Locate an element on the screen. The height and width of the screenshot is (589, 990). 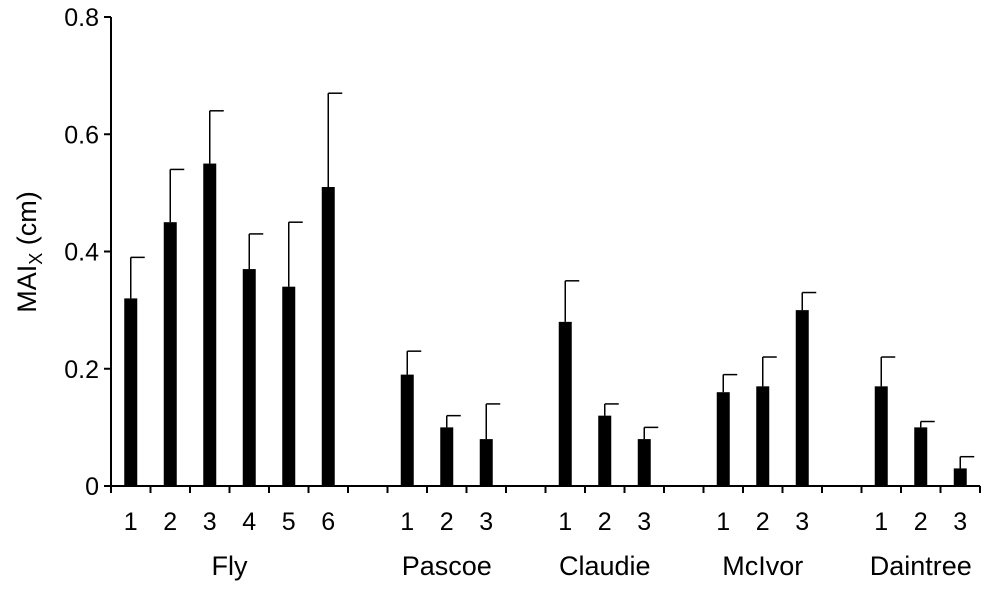
group-label: Pascoe is located at coordinates (447, 566).